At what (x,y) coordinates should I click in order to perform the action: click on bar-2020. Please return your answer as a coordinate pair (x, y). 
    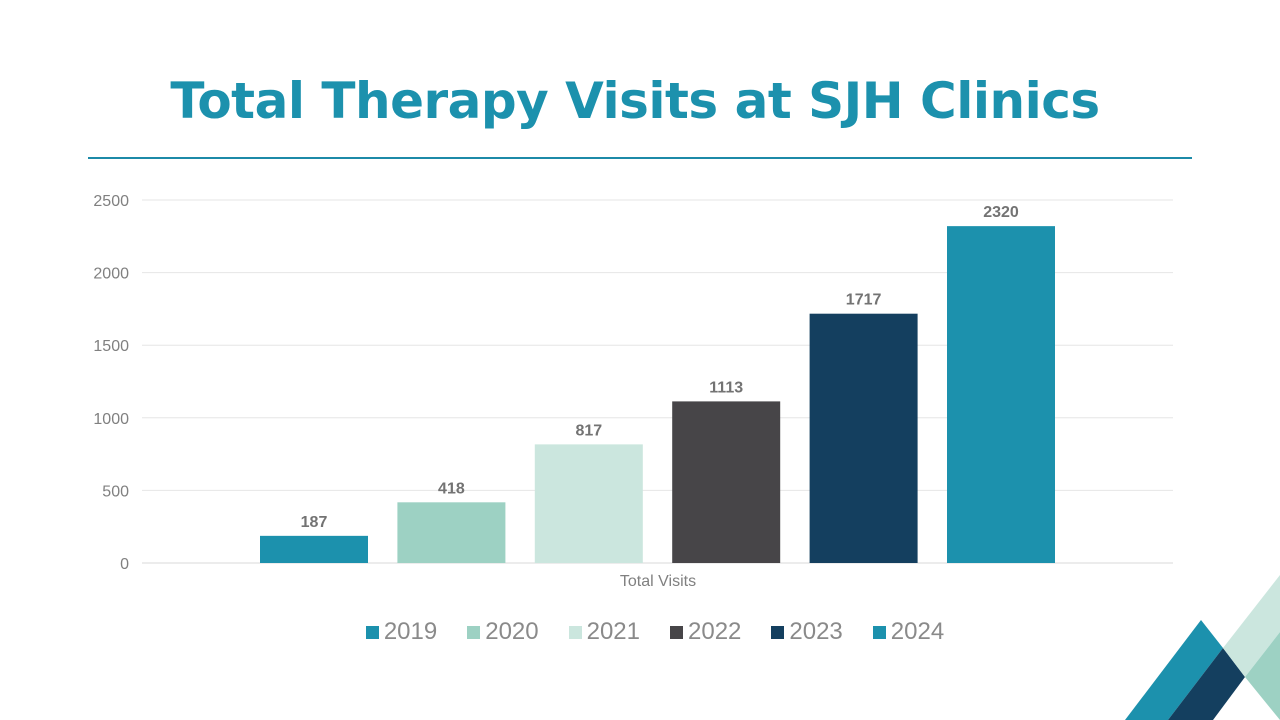
    Looking at the image, I should click on (451, 532).